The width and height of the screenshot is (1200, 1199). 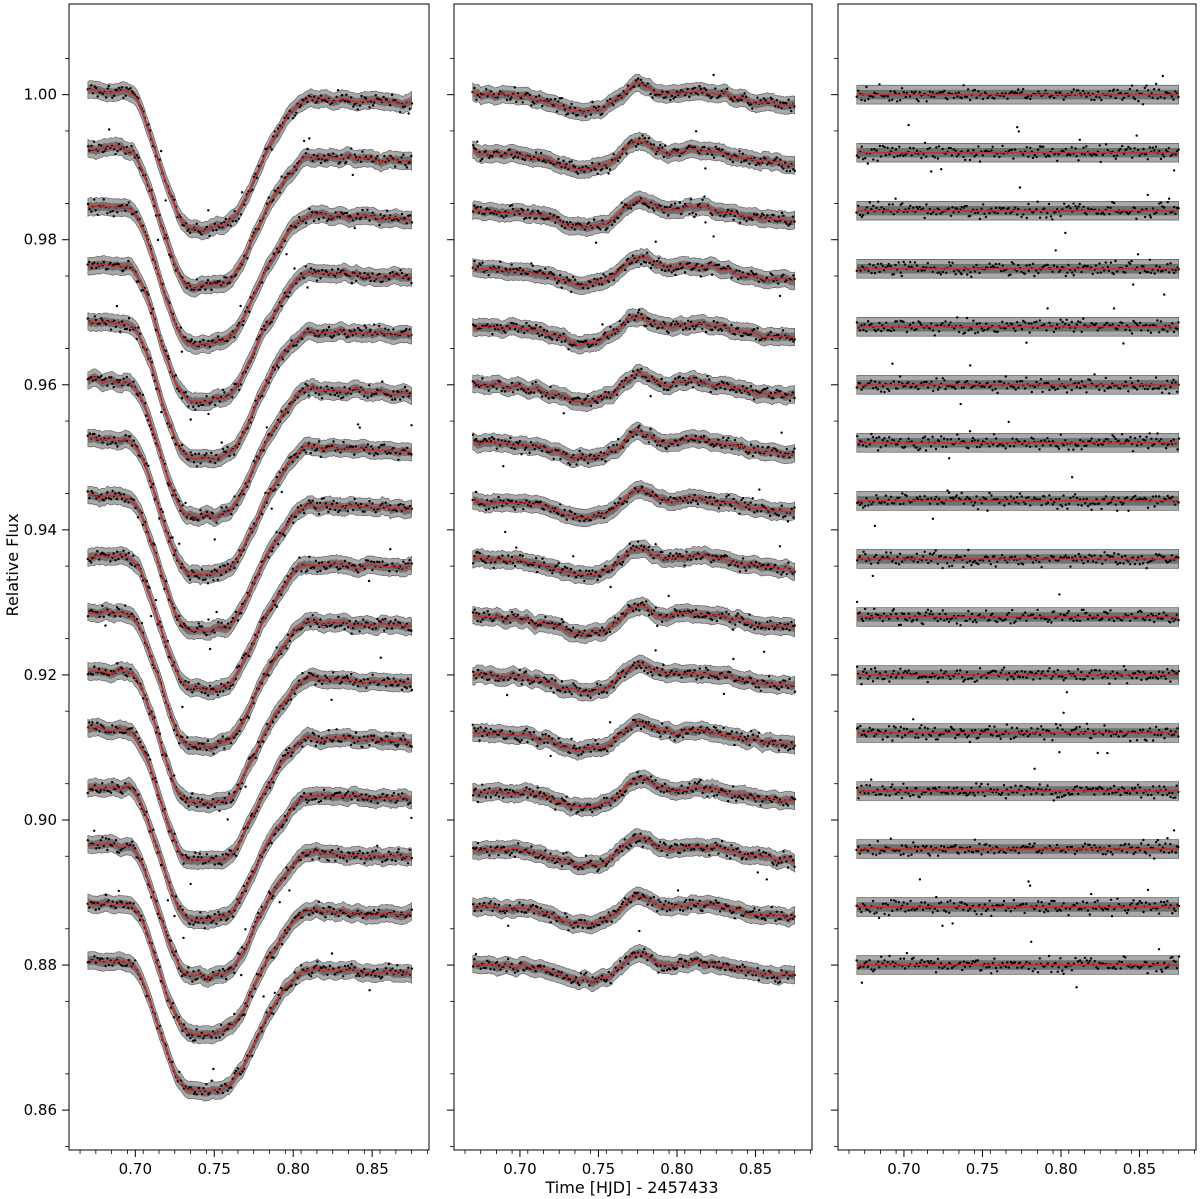 What do you see at coordinates (249, 217) in the screenshot?
I see `model-line` at bounding box center [249, 217].